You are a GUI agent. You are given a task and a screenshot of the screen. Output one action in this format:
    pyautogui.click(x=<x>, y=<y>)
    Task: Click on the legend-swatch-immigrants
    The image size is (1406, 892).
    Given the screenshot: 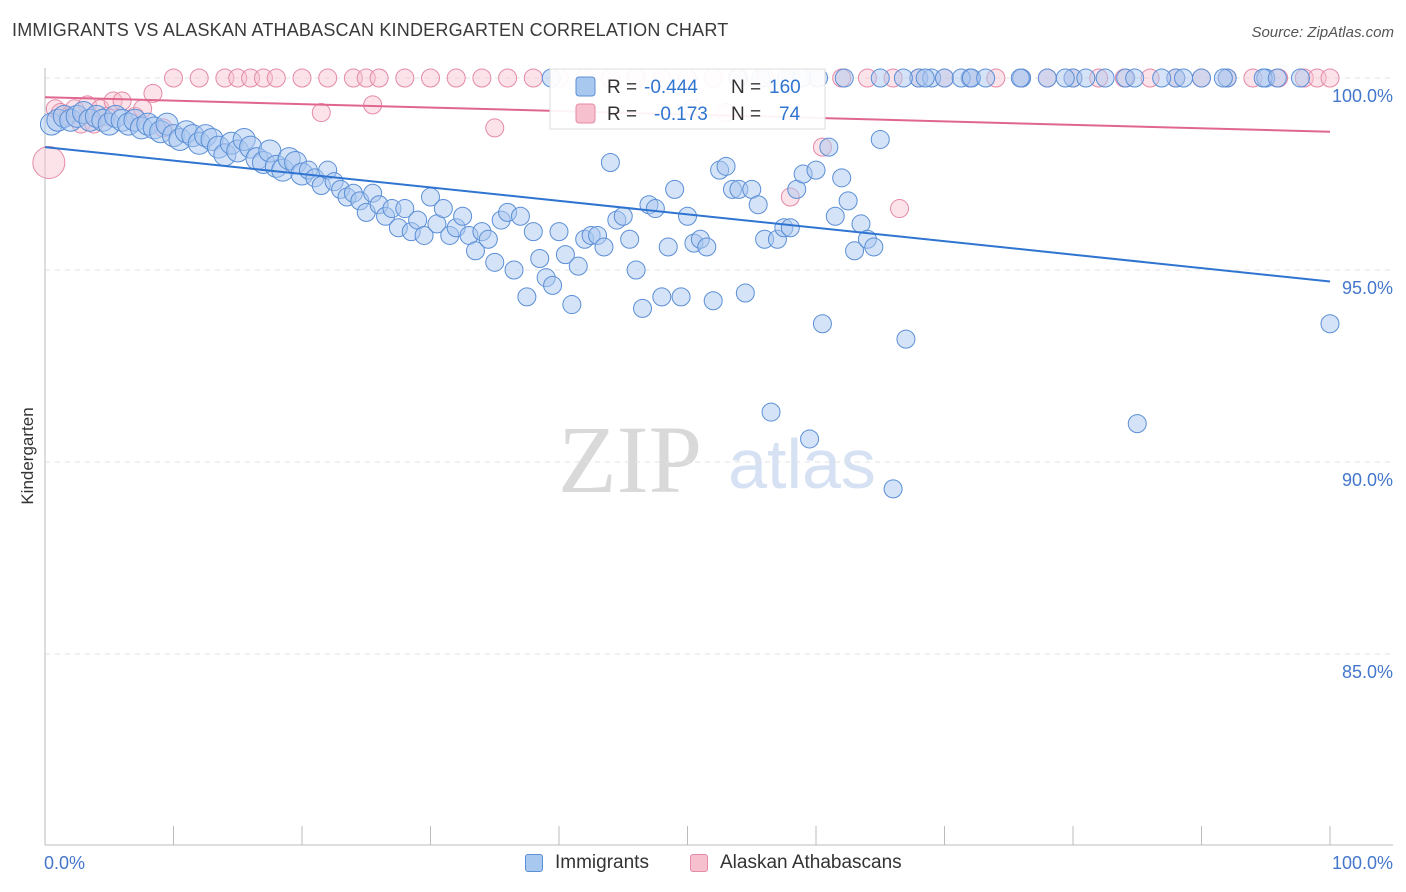 What is the action you would take?
    pyautogui.click(x=585, y=86)
    